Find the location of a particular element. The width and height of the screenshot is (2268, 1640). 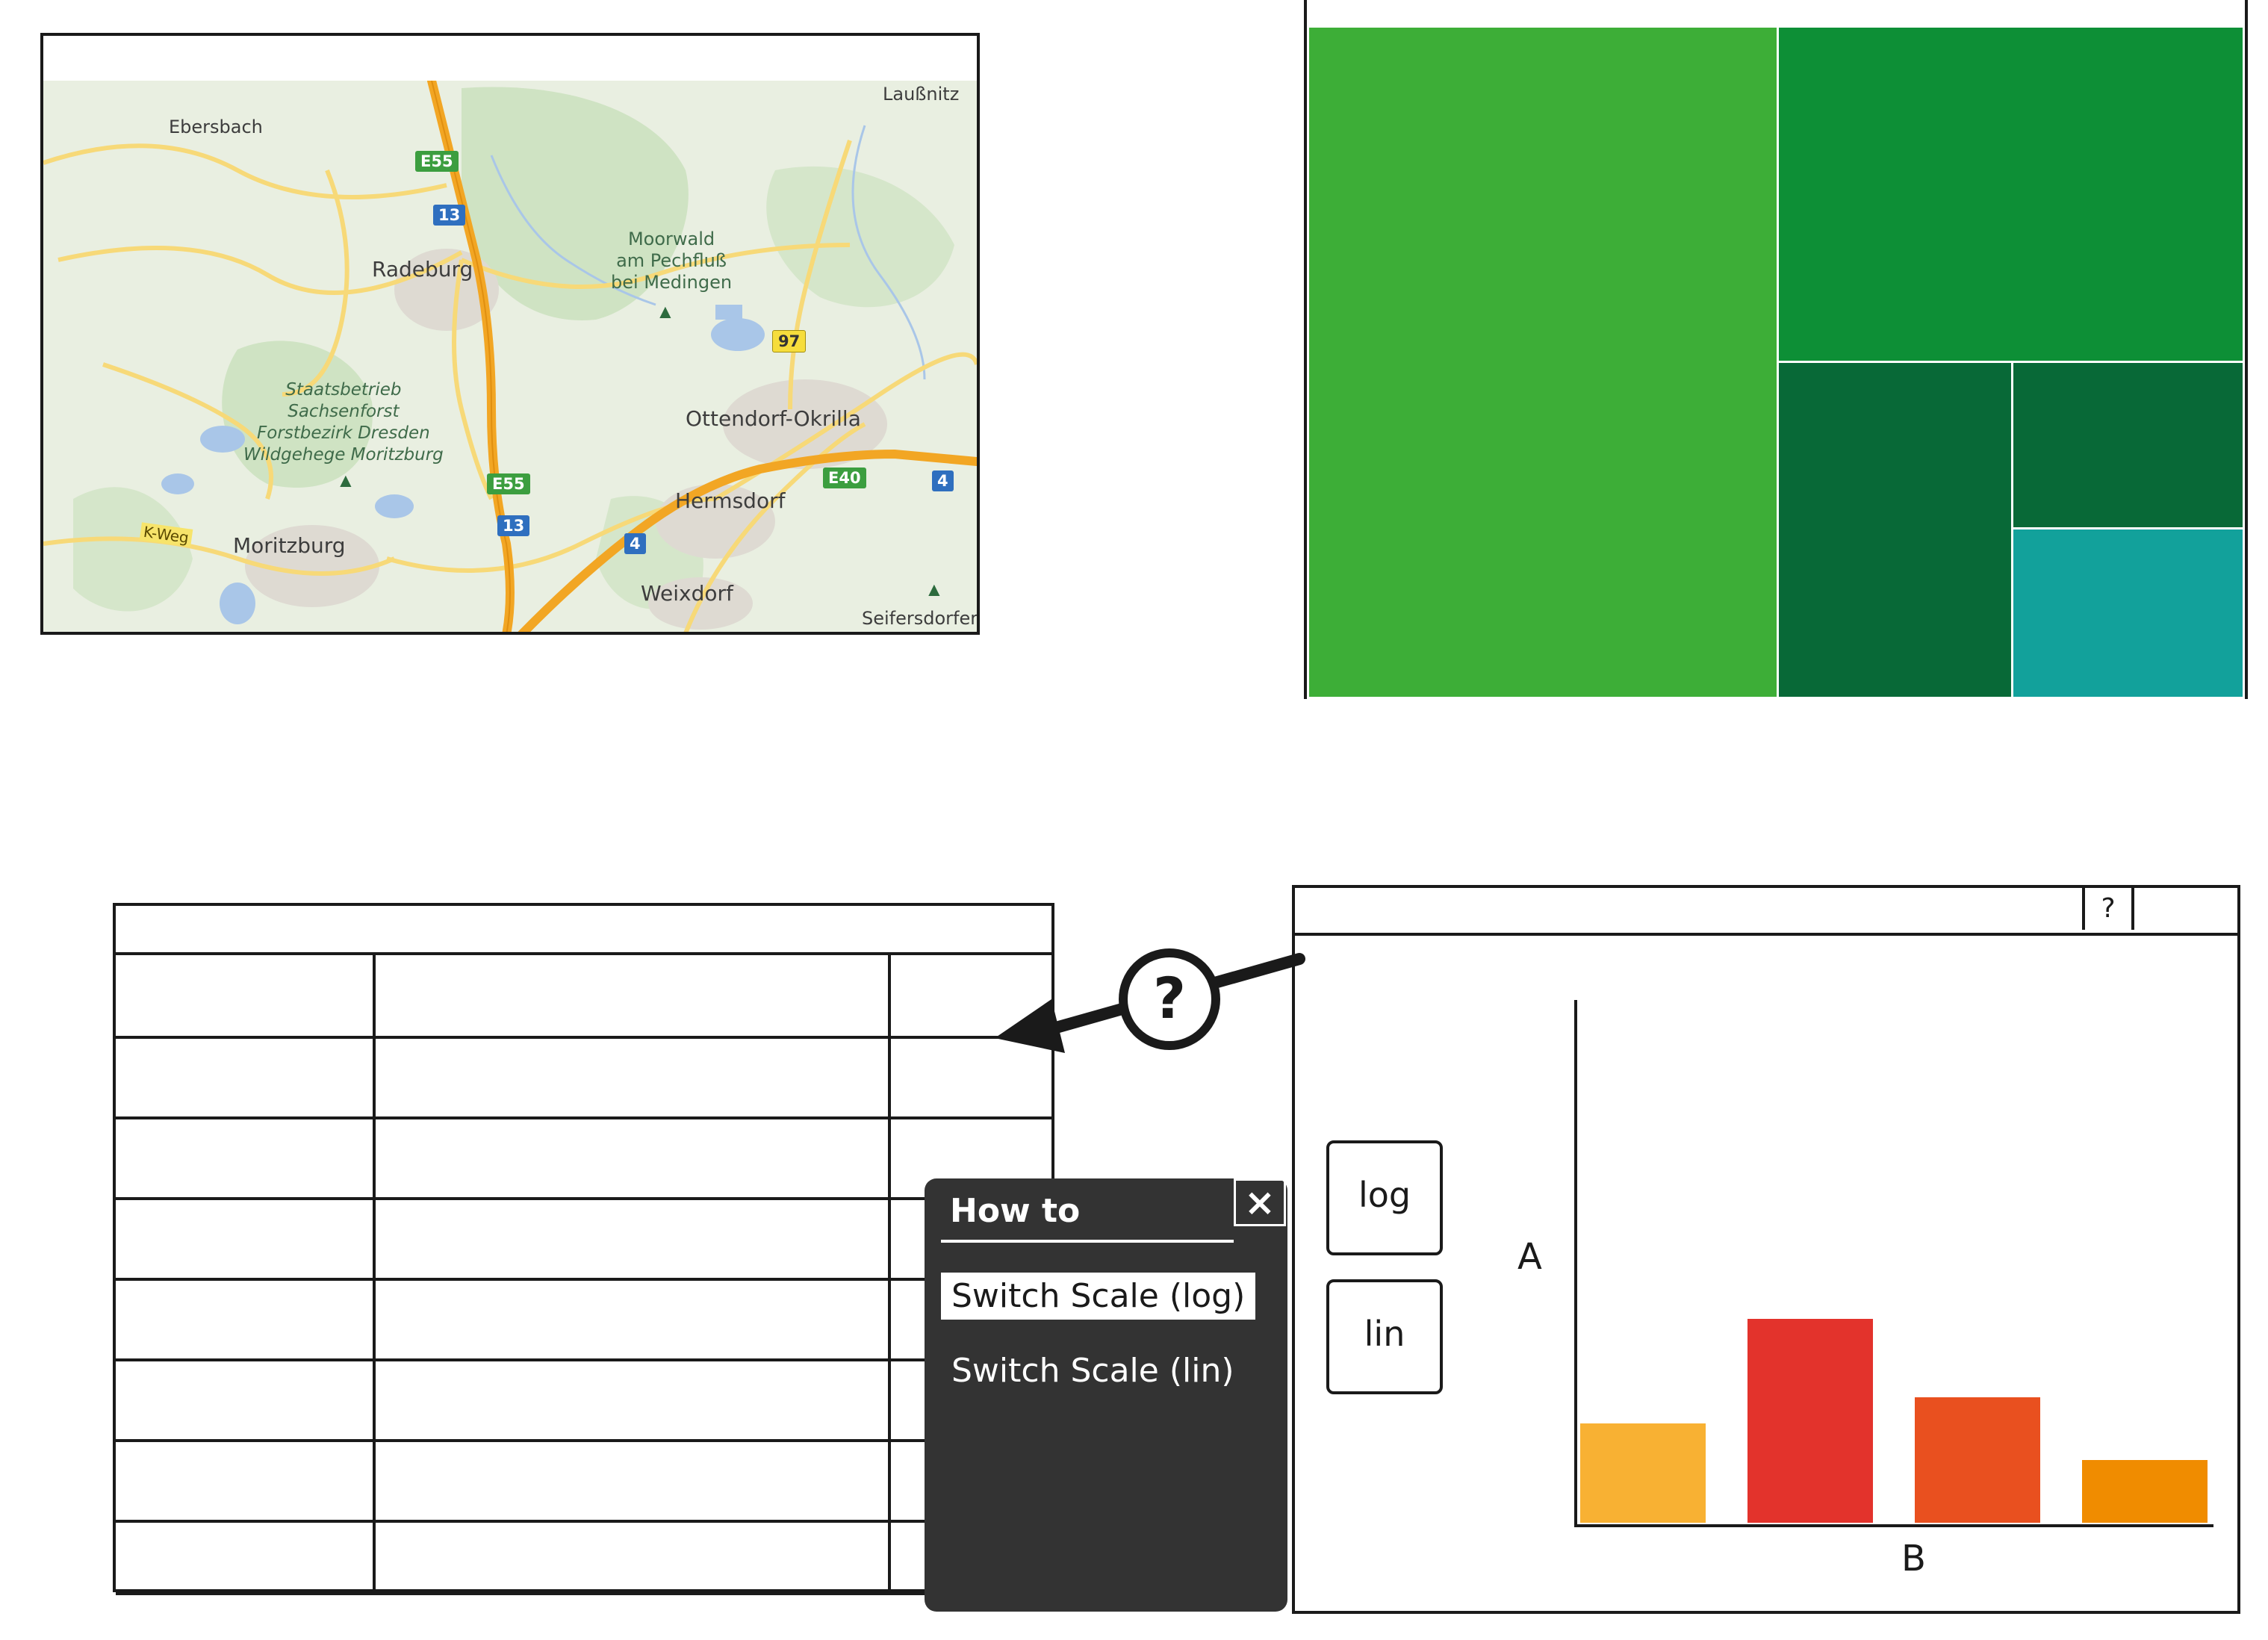

howto-title: How to is located at coordinates (1016, 1211).